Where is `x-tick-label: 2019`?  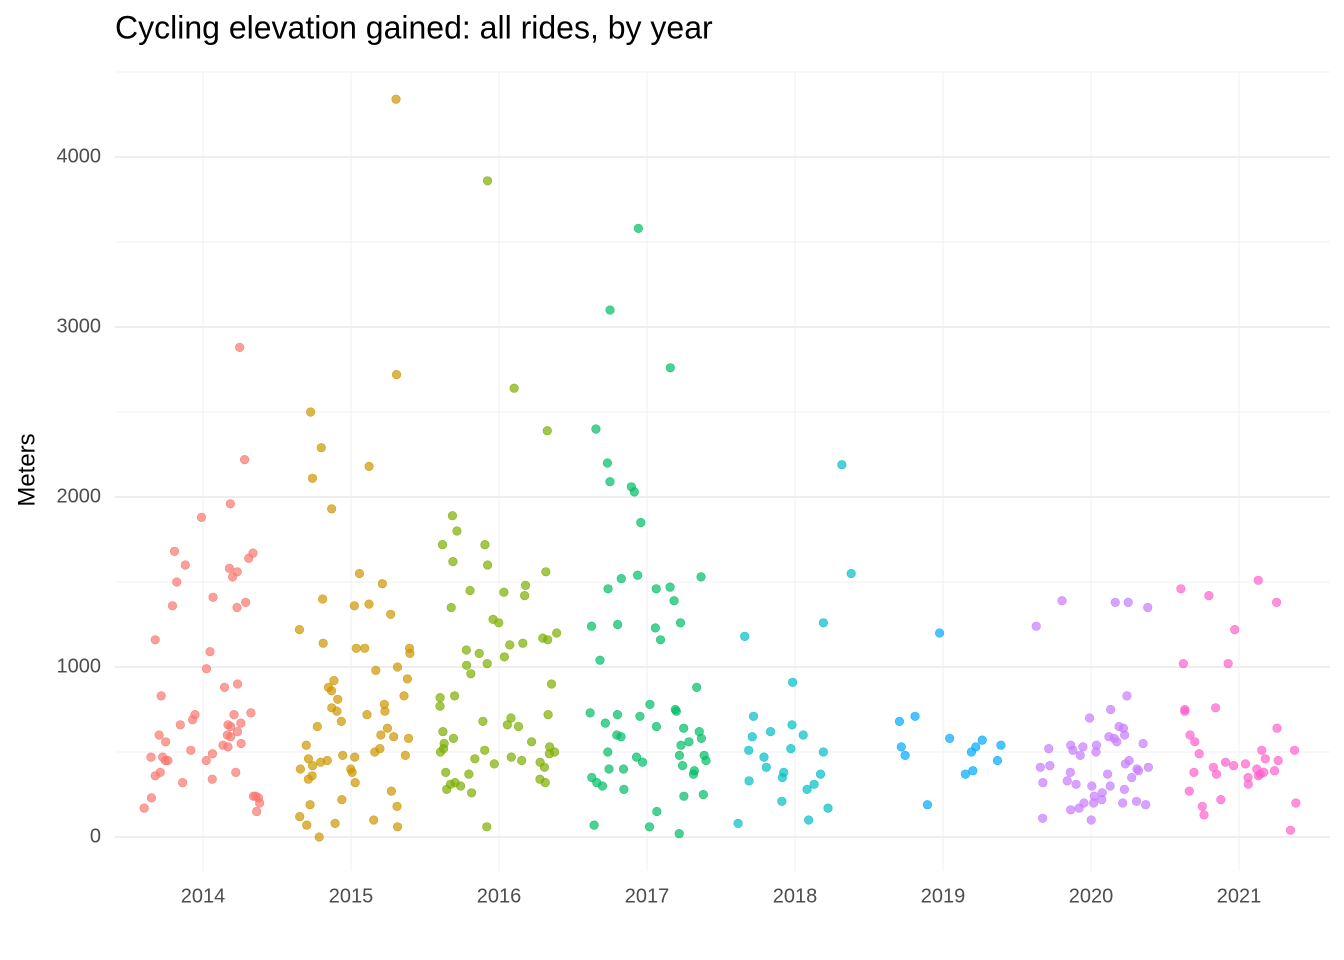
x-tick-label: 2019 is located at coordinates (943, 896).